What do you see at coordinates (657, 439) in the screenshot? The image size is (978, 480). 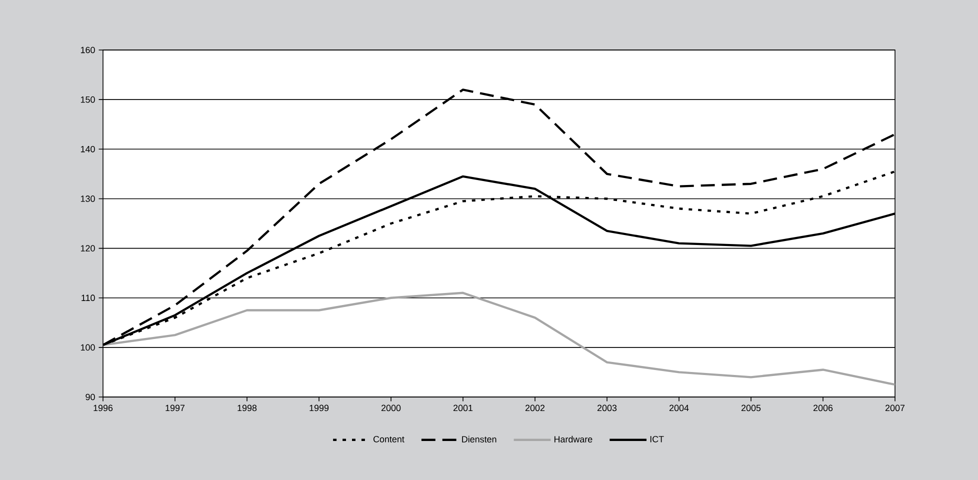 I see `legend-label: ICT` at bounding box center [657, 439].